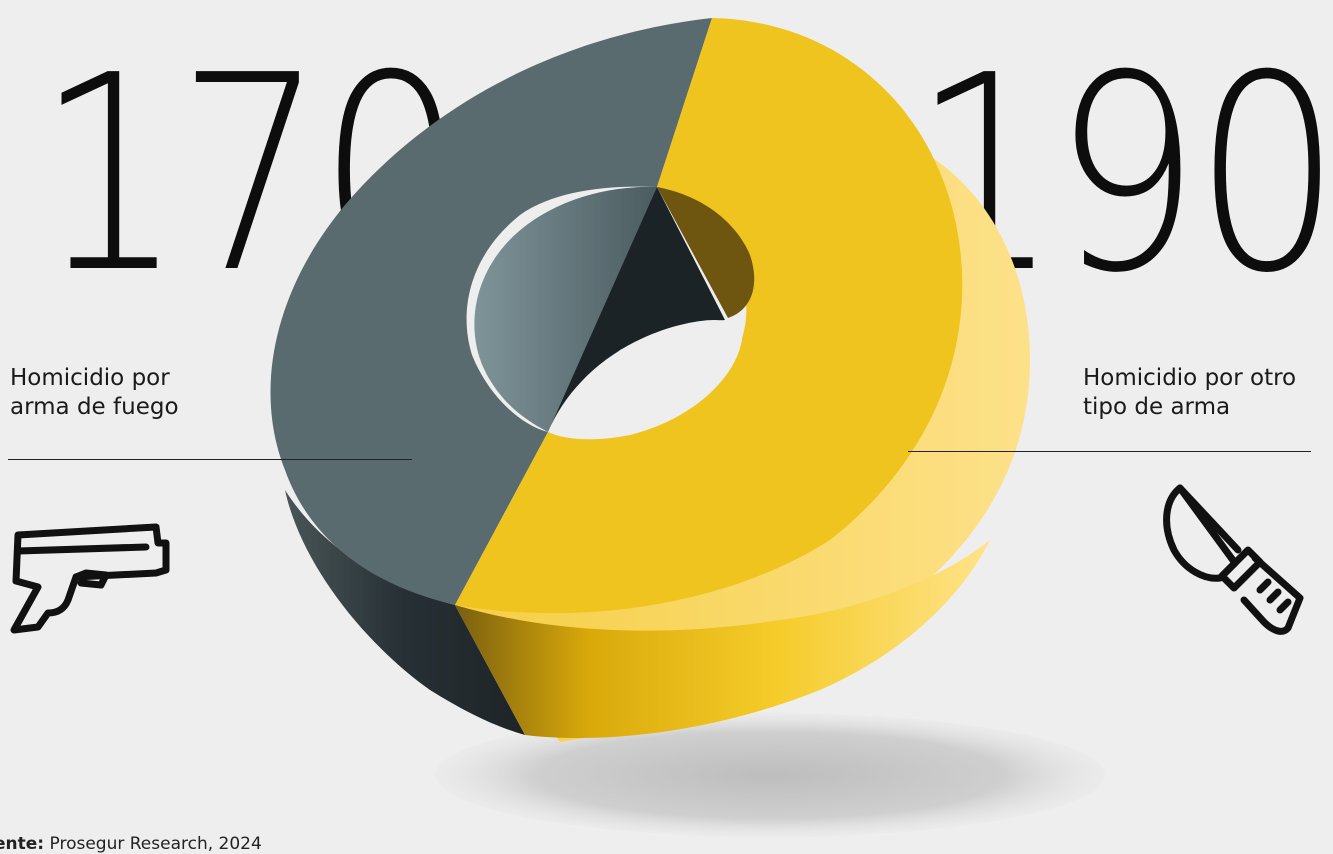  I want to click on label-other-weapon-line1: Homicidio por otro, so click(1190, 378).